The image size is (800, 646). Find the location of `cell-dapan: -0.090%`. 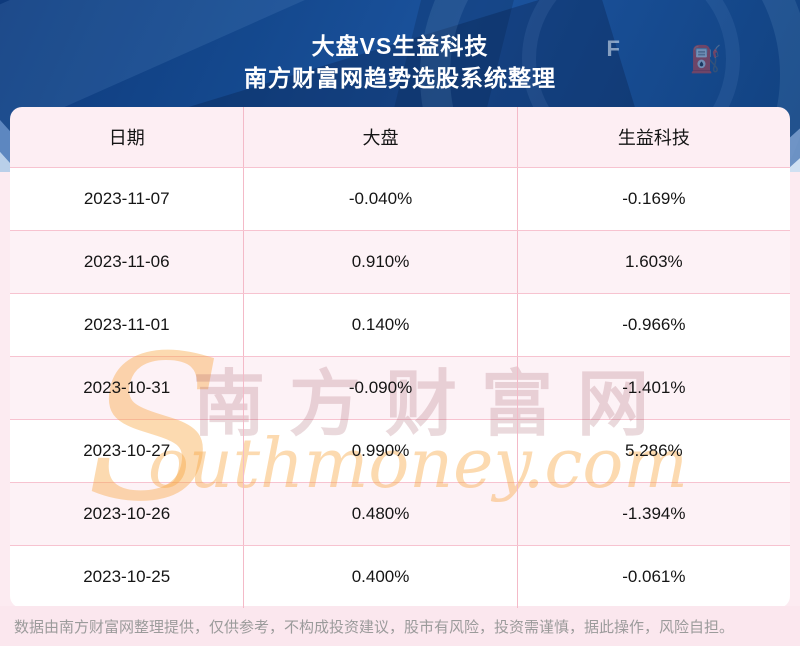

cell-dapan: -0.090% is located at coordinates (381, 388).